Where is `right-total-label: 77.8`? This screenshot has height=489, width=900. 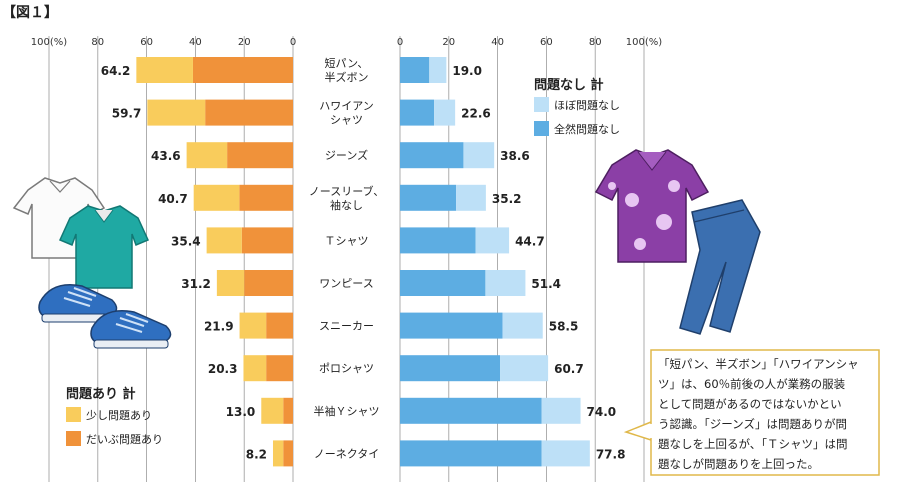
right-total-label: 77.8 is located at coordinates (611, 454).